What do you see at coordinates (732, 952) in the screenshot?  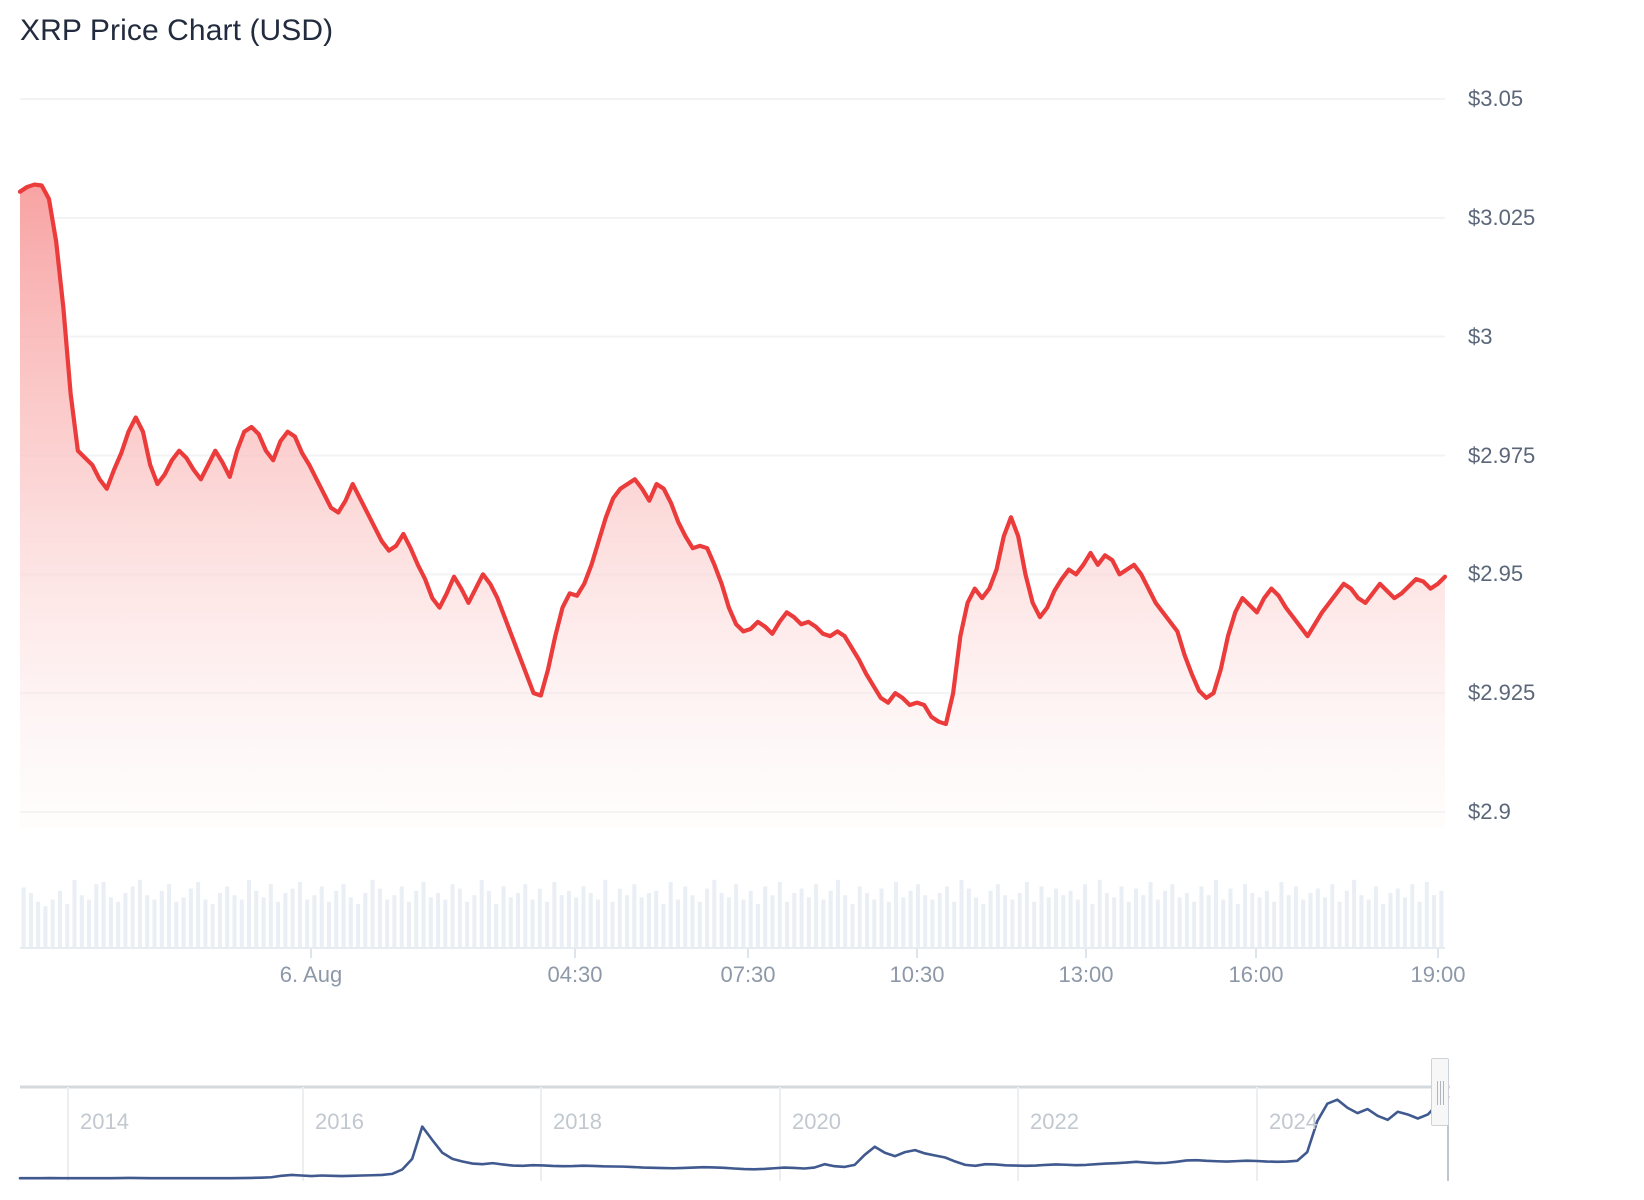 I see `volume-axis-ticks` at bounding box center [732, 952].